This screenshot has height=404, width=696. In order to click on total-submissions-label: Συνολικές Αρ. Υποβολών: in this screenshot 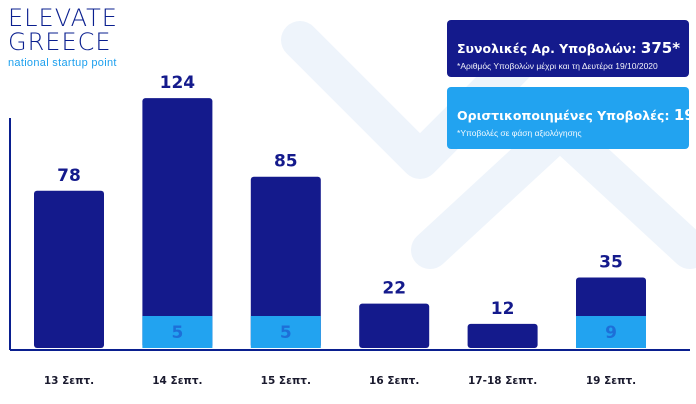, I will do `click(547, 48)`.